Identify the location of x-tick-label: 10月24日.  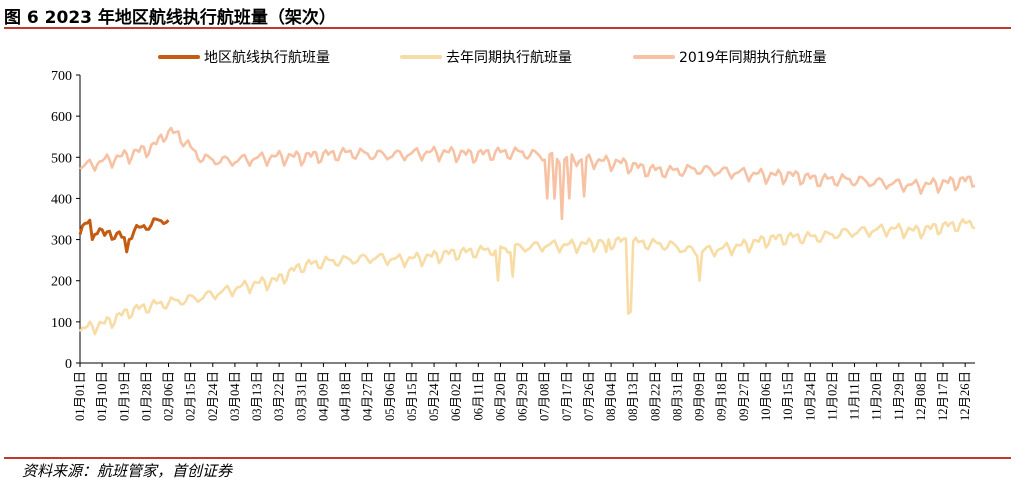
(810, 396).